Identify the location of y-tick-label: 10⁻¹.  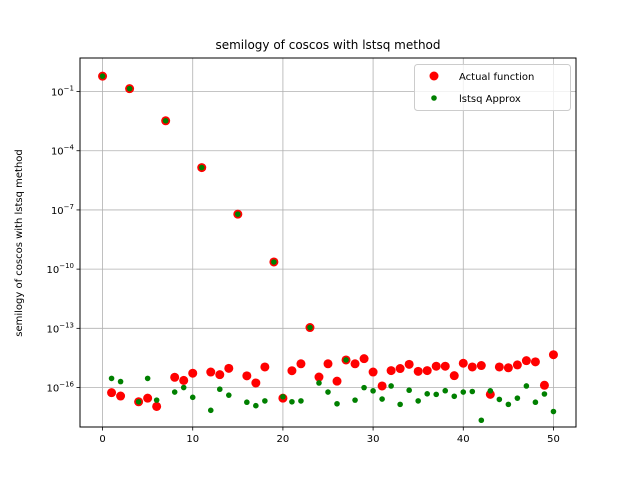
(62, 92).